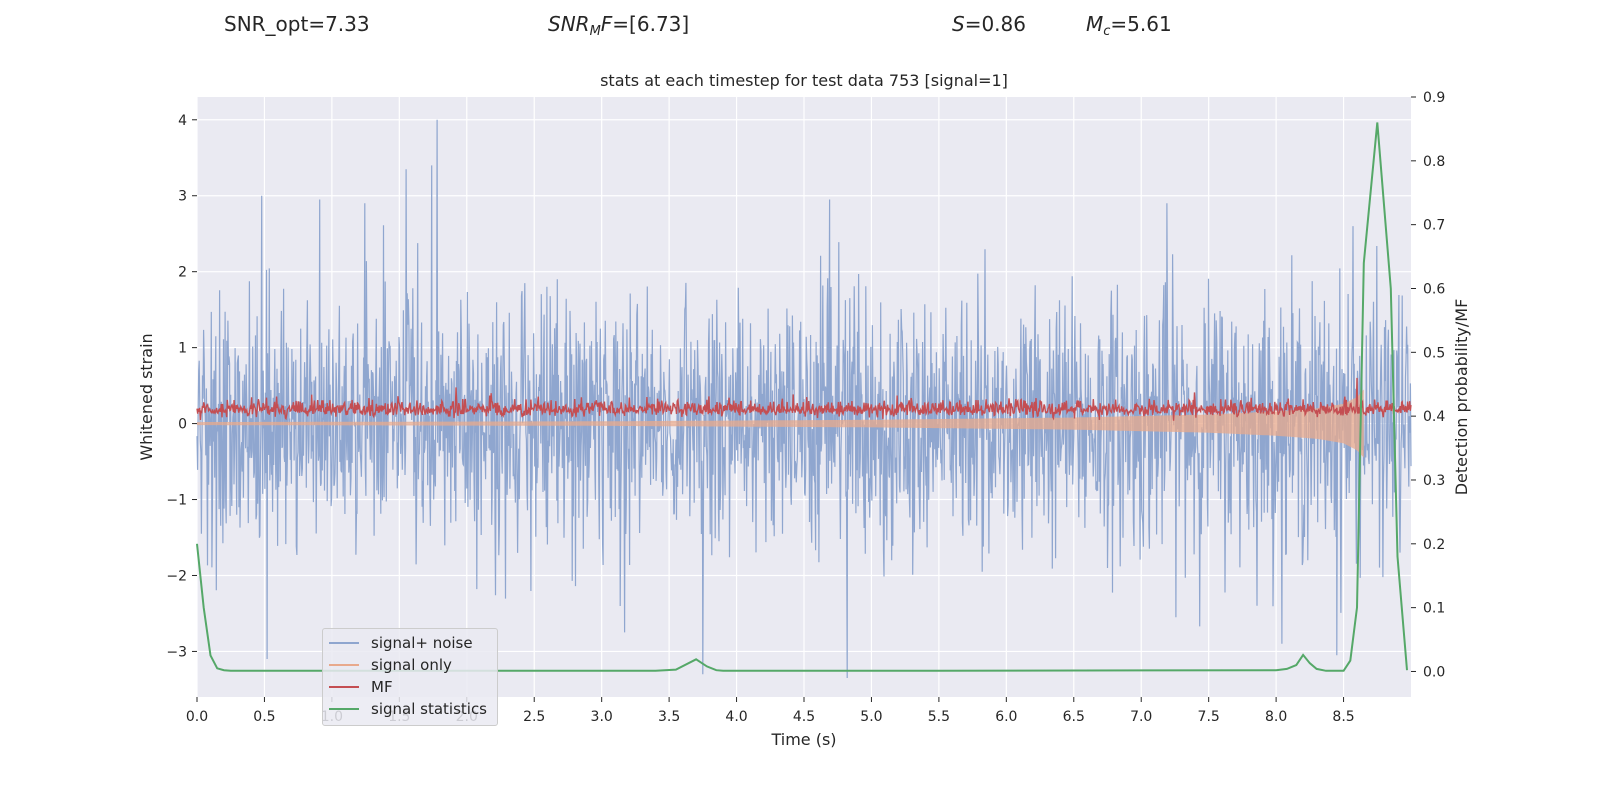  What do you see at coordinates (344, 643) in the screenshot?
I see `legend-swatch-signal-noise` at bounding box center [344, 643].